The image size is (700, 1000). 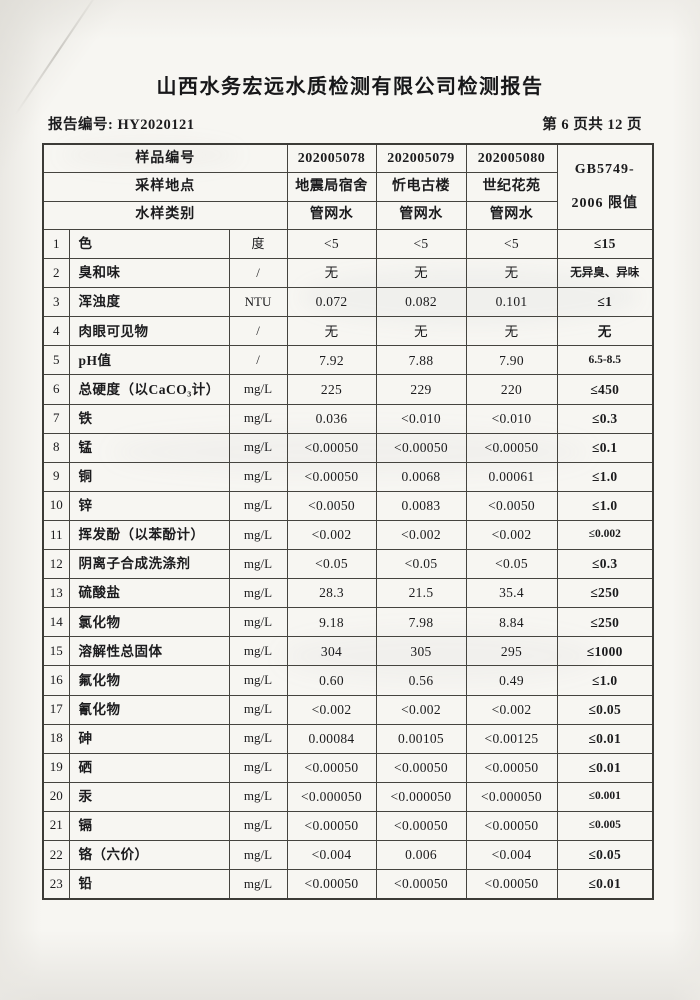 I want to click on sample3-value-cell: <0.002, so click(x=511, y=535).